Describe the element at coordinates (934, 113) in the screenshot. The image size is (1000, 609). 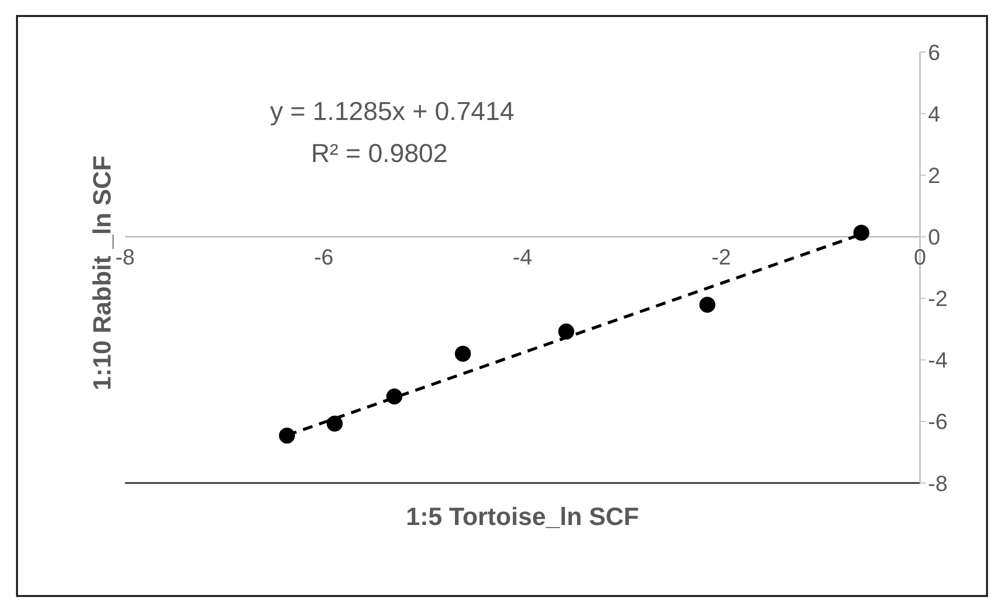
I see `y-tick-label: 4` at that location.